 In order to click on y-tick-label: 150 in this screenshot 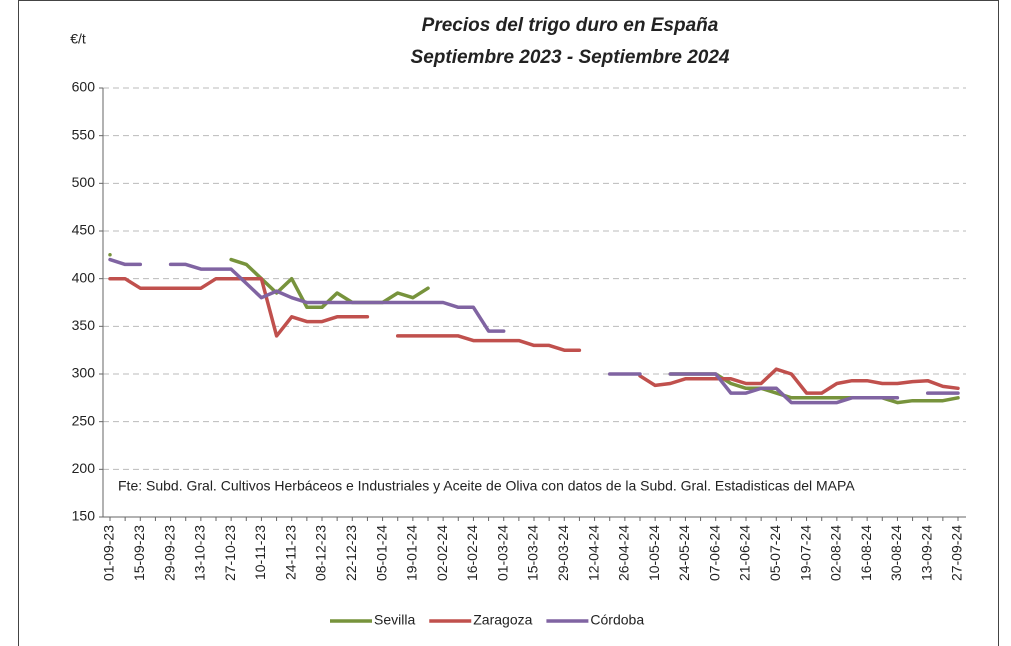, I will do `click(84, 516)`.